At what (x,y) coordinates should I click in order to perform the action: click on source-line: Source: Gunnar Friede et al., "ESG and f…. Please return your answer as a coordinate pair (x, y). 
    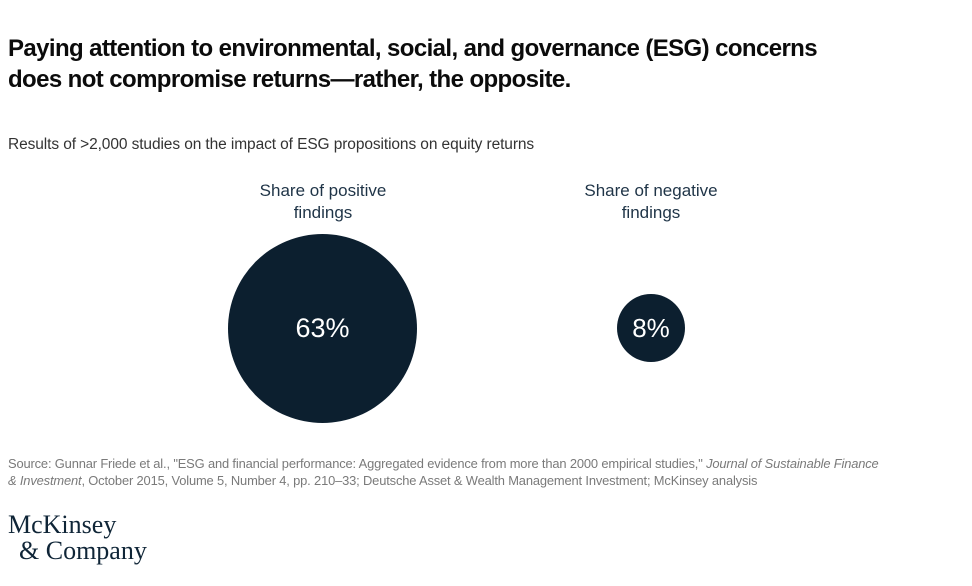
    Looking at the image, I should click on (443, 463).